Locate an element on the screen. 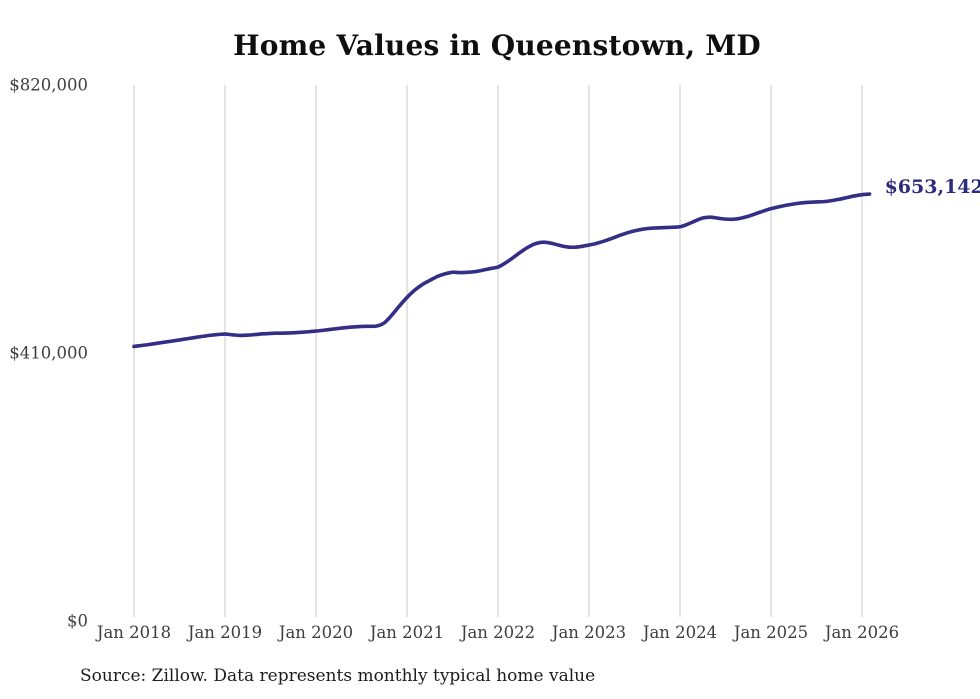 This screenshot has width=980, height=699. x-axis-tick-label: Jan 2023 is located at coordinates (589, 632).